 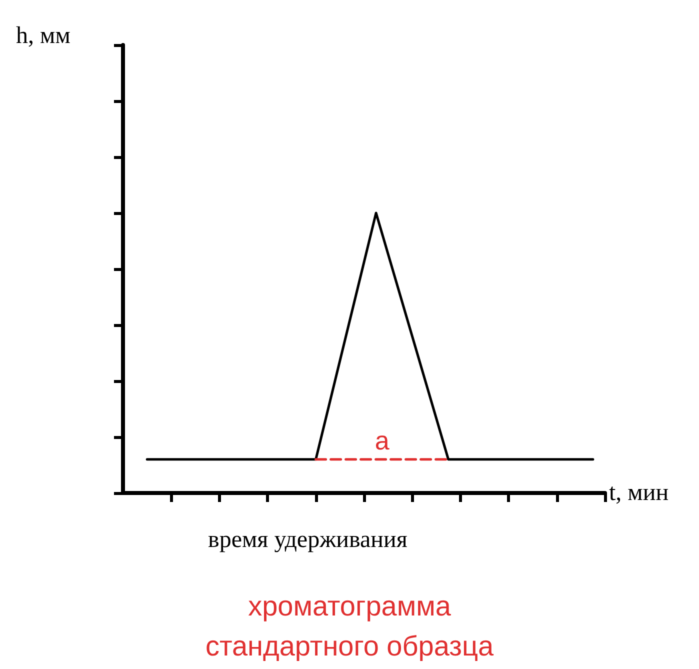 What do you see at coordinates (43, 36) in the screenshot?
I see `text: h, мм` at bounding box center [43, 36].